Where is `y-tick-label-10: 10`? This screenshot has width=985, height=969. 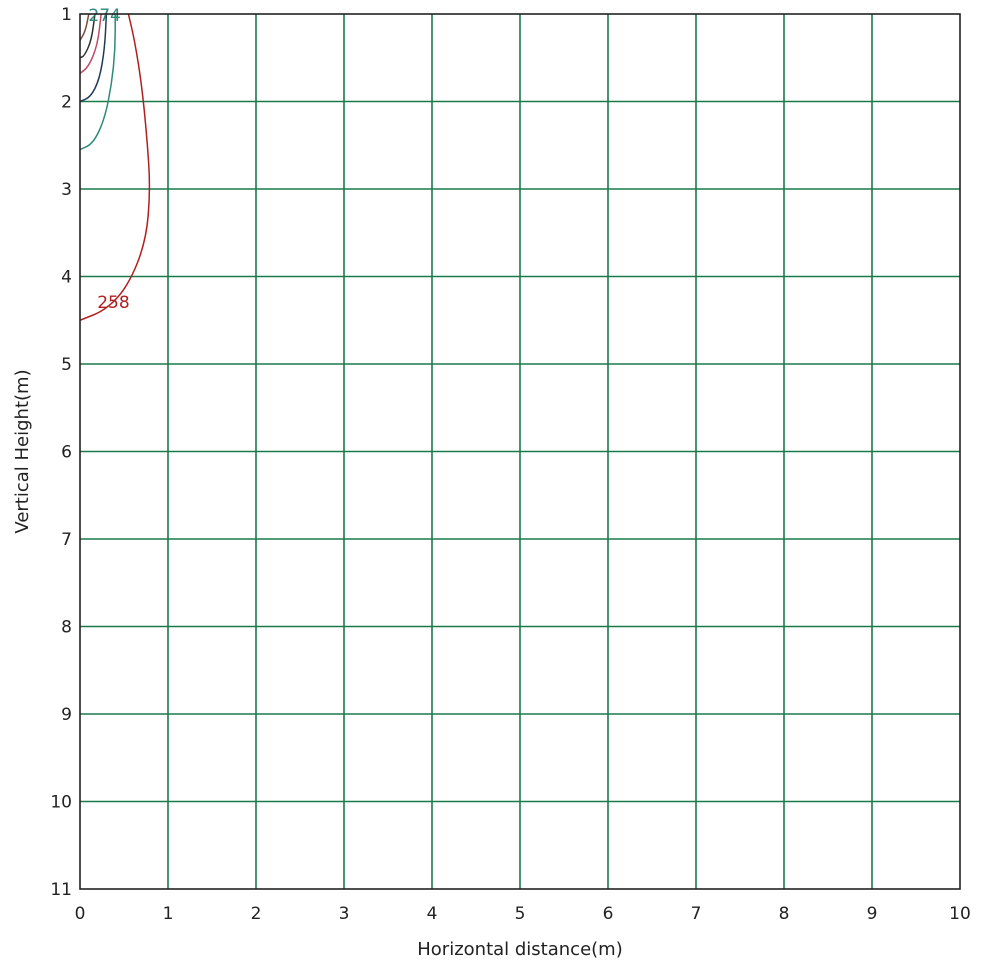 y-tick-label-10: 10 is located at coordinates (61, 803).